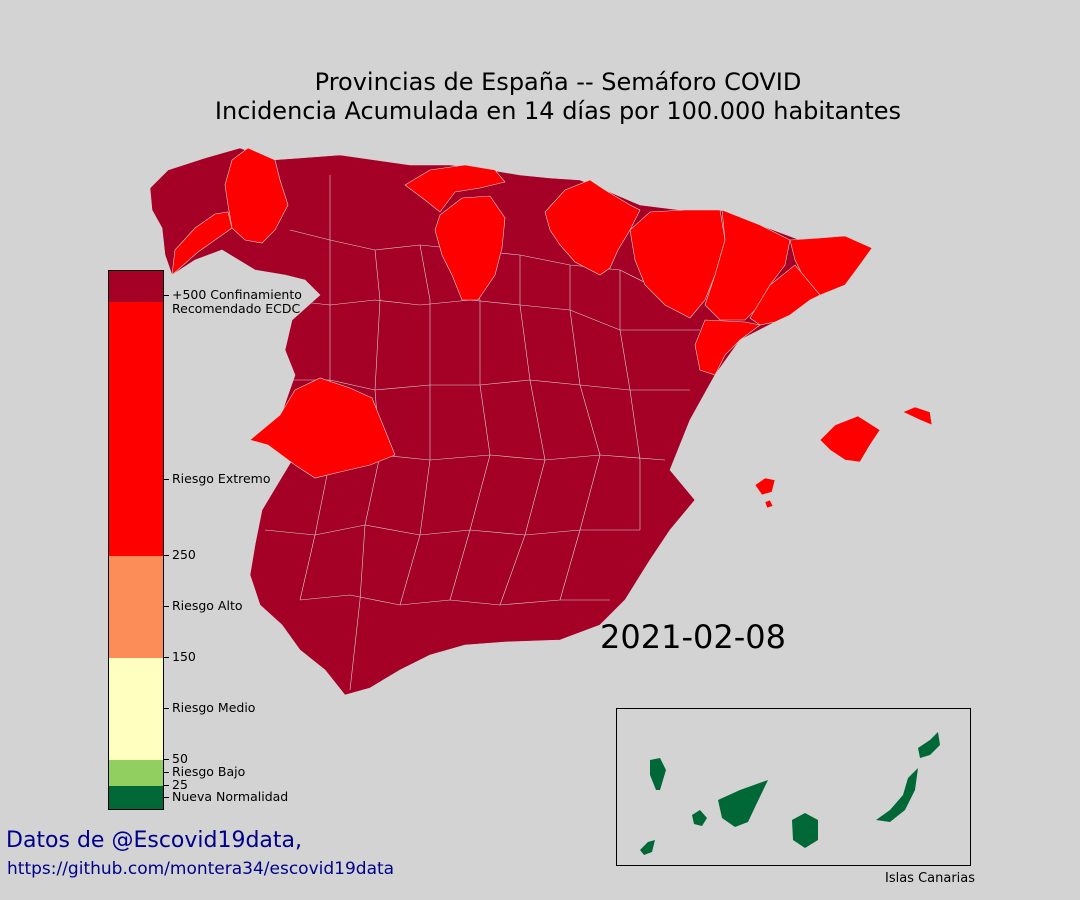  What do you see at coordinates (930, 878) in the screenshot?
I see `canary-islands-label: Islas Canarias` at bounding box center [930, 878].